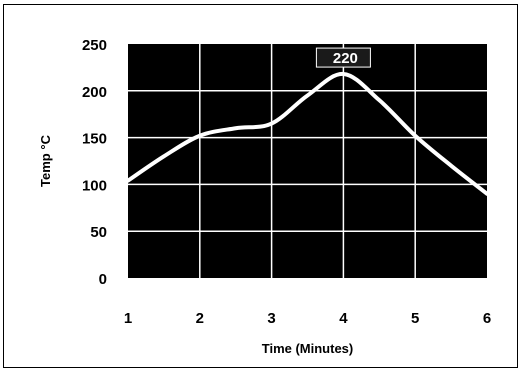  What do you see at coordinates (308, 348) in the screenshot?
I see `x-axis-label: Time (Minutes)` at bounding box center [308, 348].